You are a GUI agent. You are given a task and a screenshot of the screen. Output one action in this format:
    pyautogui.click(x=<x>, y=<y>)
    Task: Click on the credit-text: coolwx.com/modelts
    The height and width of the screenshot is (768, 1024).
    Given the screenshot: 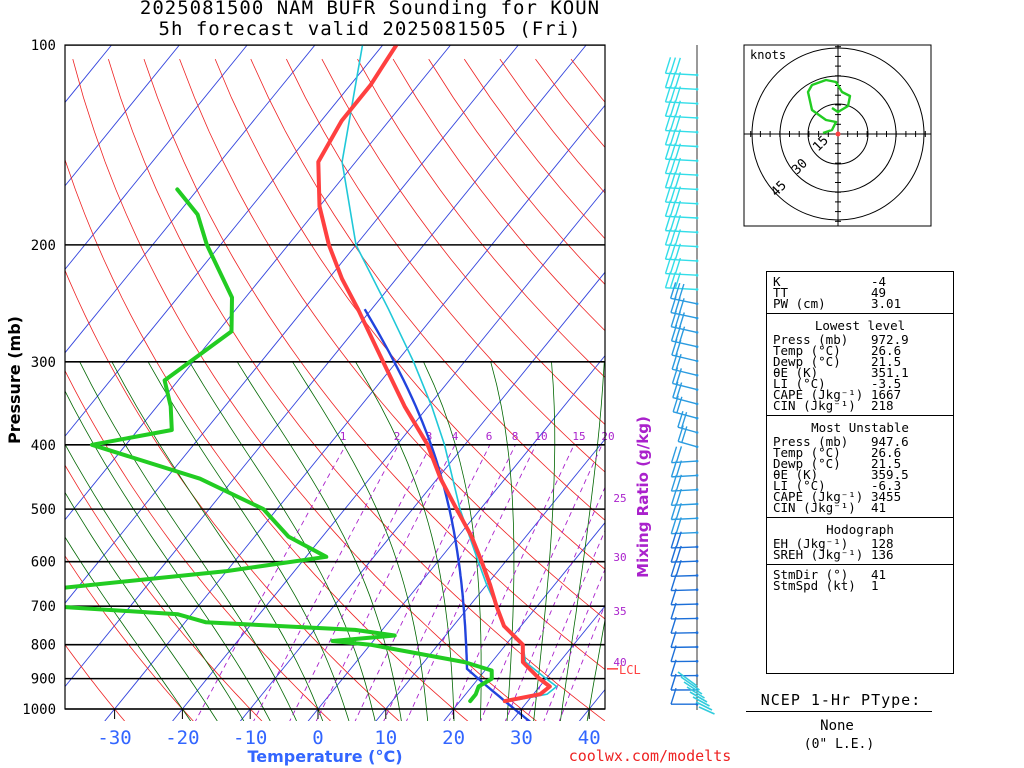 What is the action you would take?
    pyautogui.click(x=650, y=756)
    